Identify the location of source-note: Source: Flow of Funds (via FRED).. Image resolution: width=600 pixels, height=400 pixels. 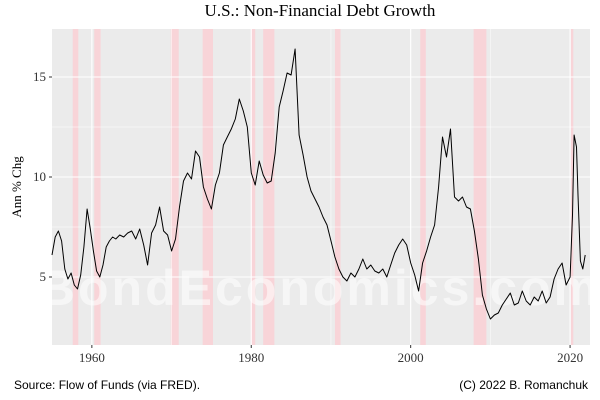
(107, 385).